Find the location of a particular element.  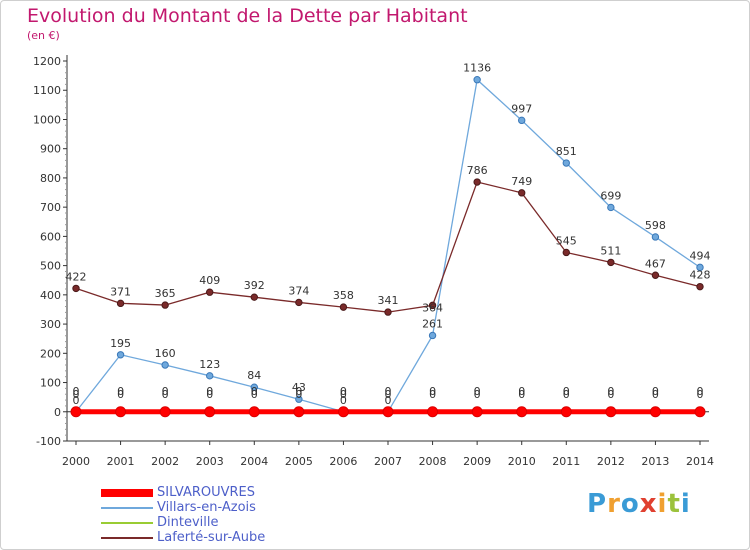

y-tick-label: 600 is located at coordinates (50, 236).